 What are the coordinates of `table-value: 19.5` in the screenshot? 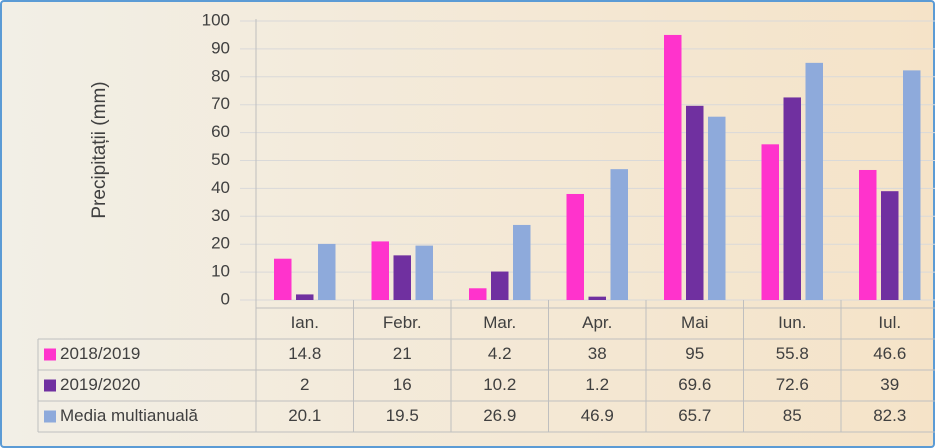 It's located at (402, 415).